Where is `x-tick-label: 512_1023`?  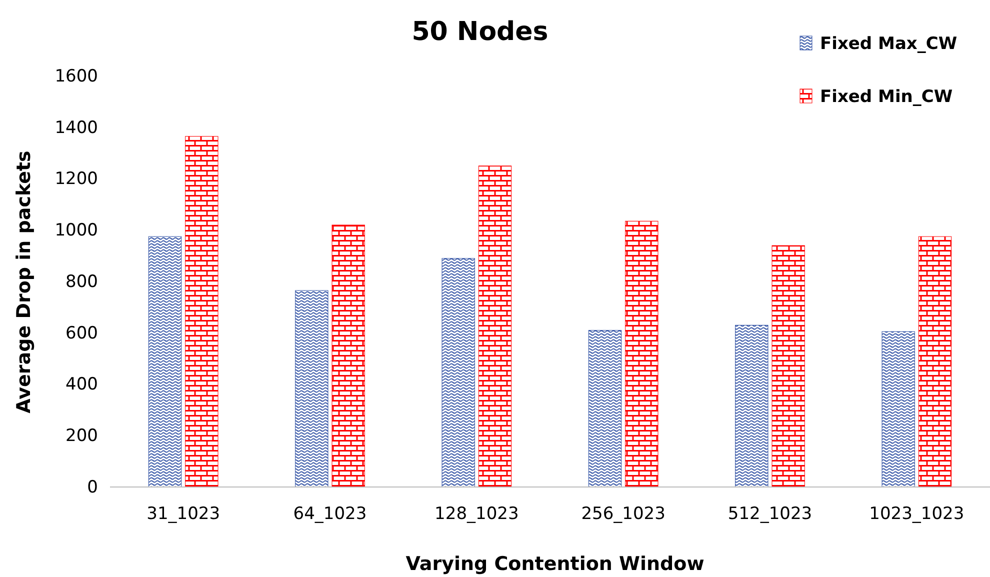
x-tick-label: 512_1023 is located at coordinates (770, 514).